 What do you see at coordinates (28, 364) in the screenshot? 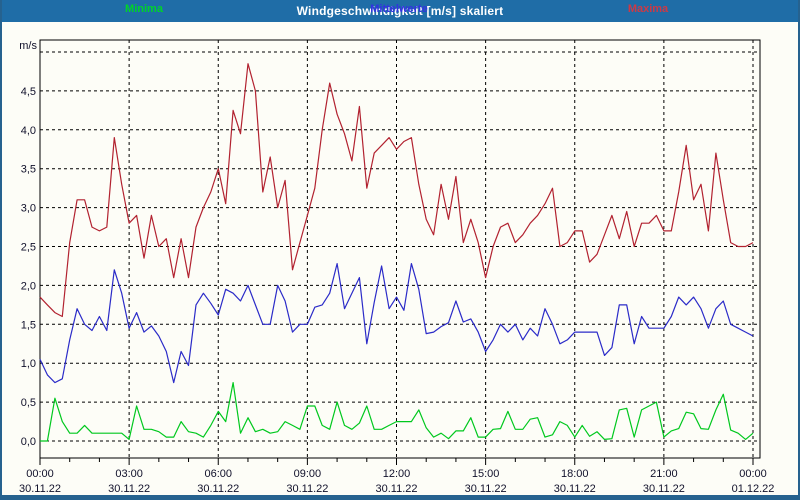
I see `y-axis-label: 1,0` at bounding box center [28, 364].